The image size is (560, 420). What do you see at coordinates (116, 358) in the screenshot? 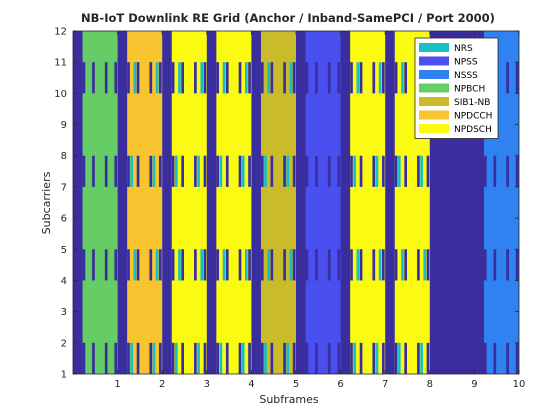
I see `crs-re-sf0-s14-c1` at bounding box center [116, 358].